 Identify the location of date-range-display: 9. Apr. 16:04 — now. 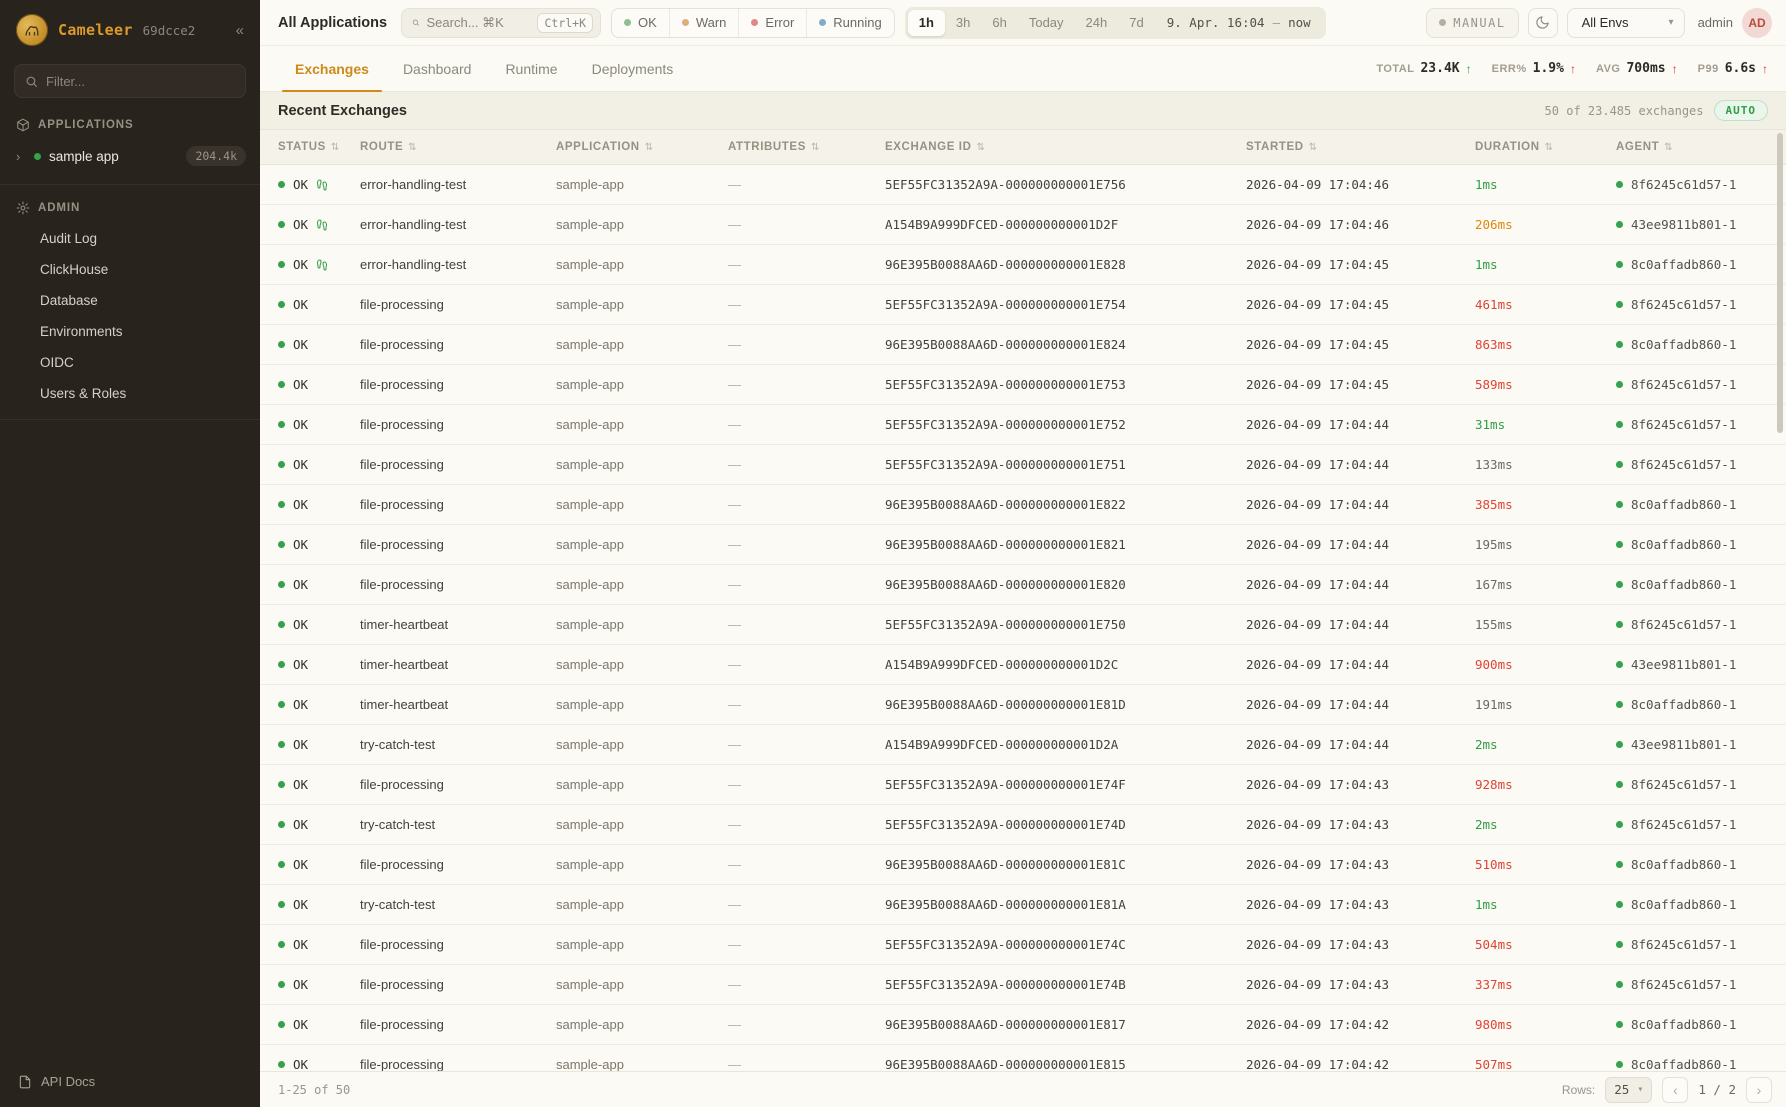
(1239, 22).